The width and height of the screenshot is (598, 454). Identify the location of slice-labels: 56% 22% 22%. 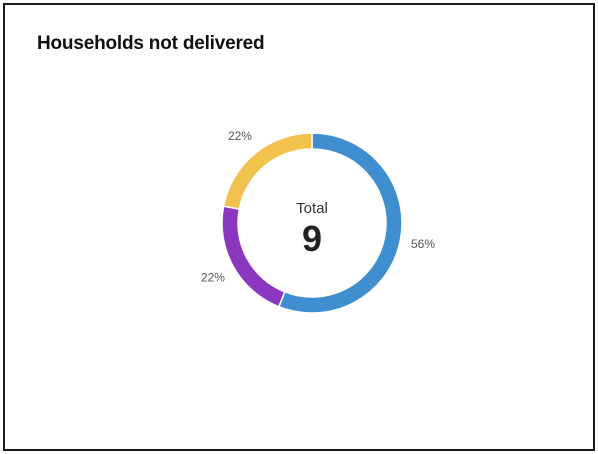
(318, 207).